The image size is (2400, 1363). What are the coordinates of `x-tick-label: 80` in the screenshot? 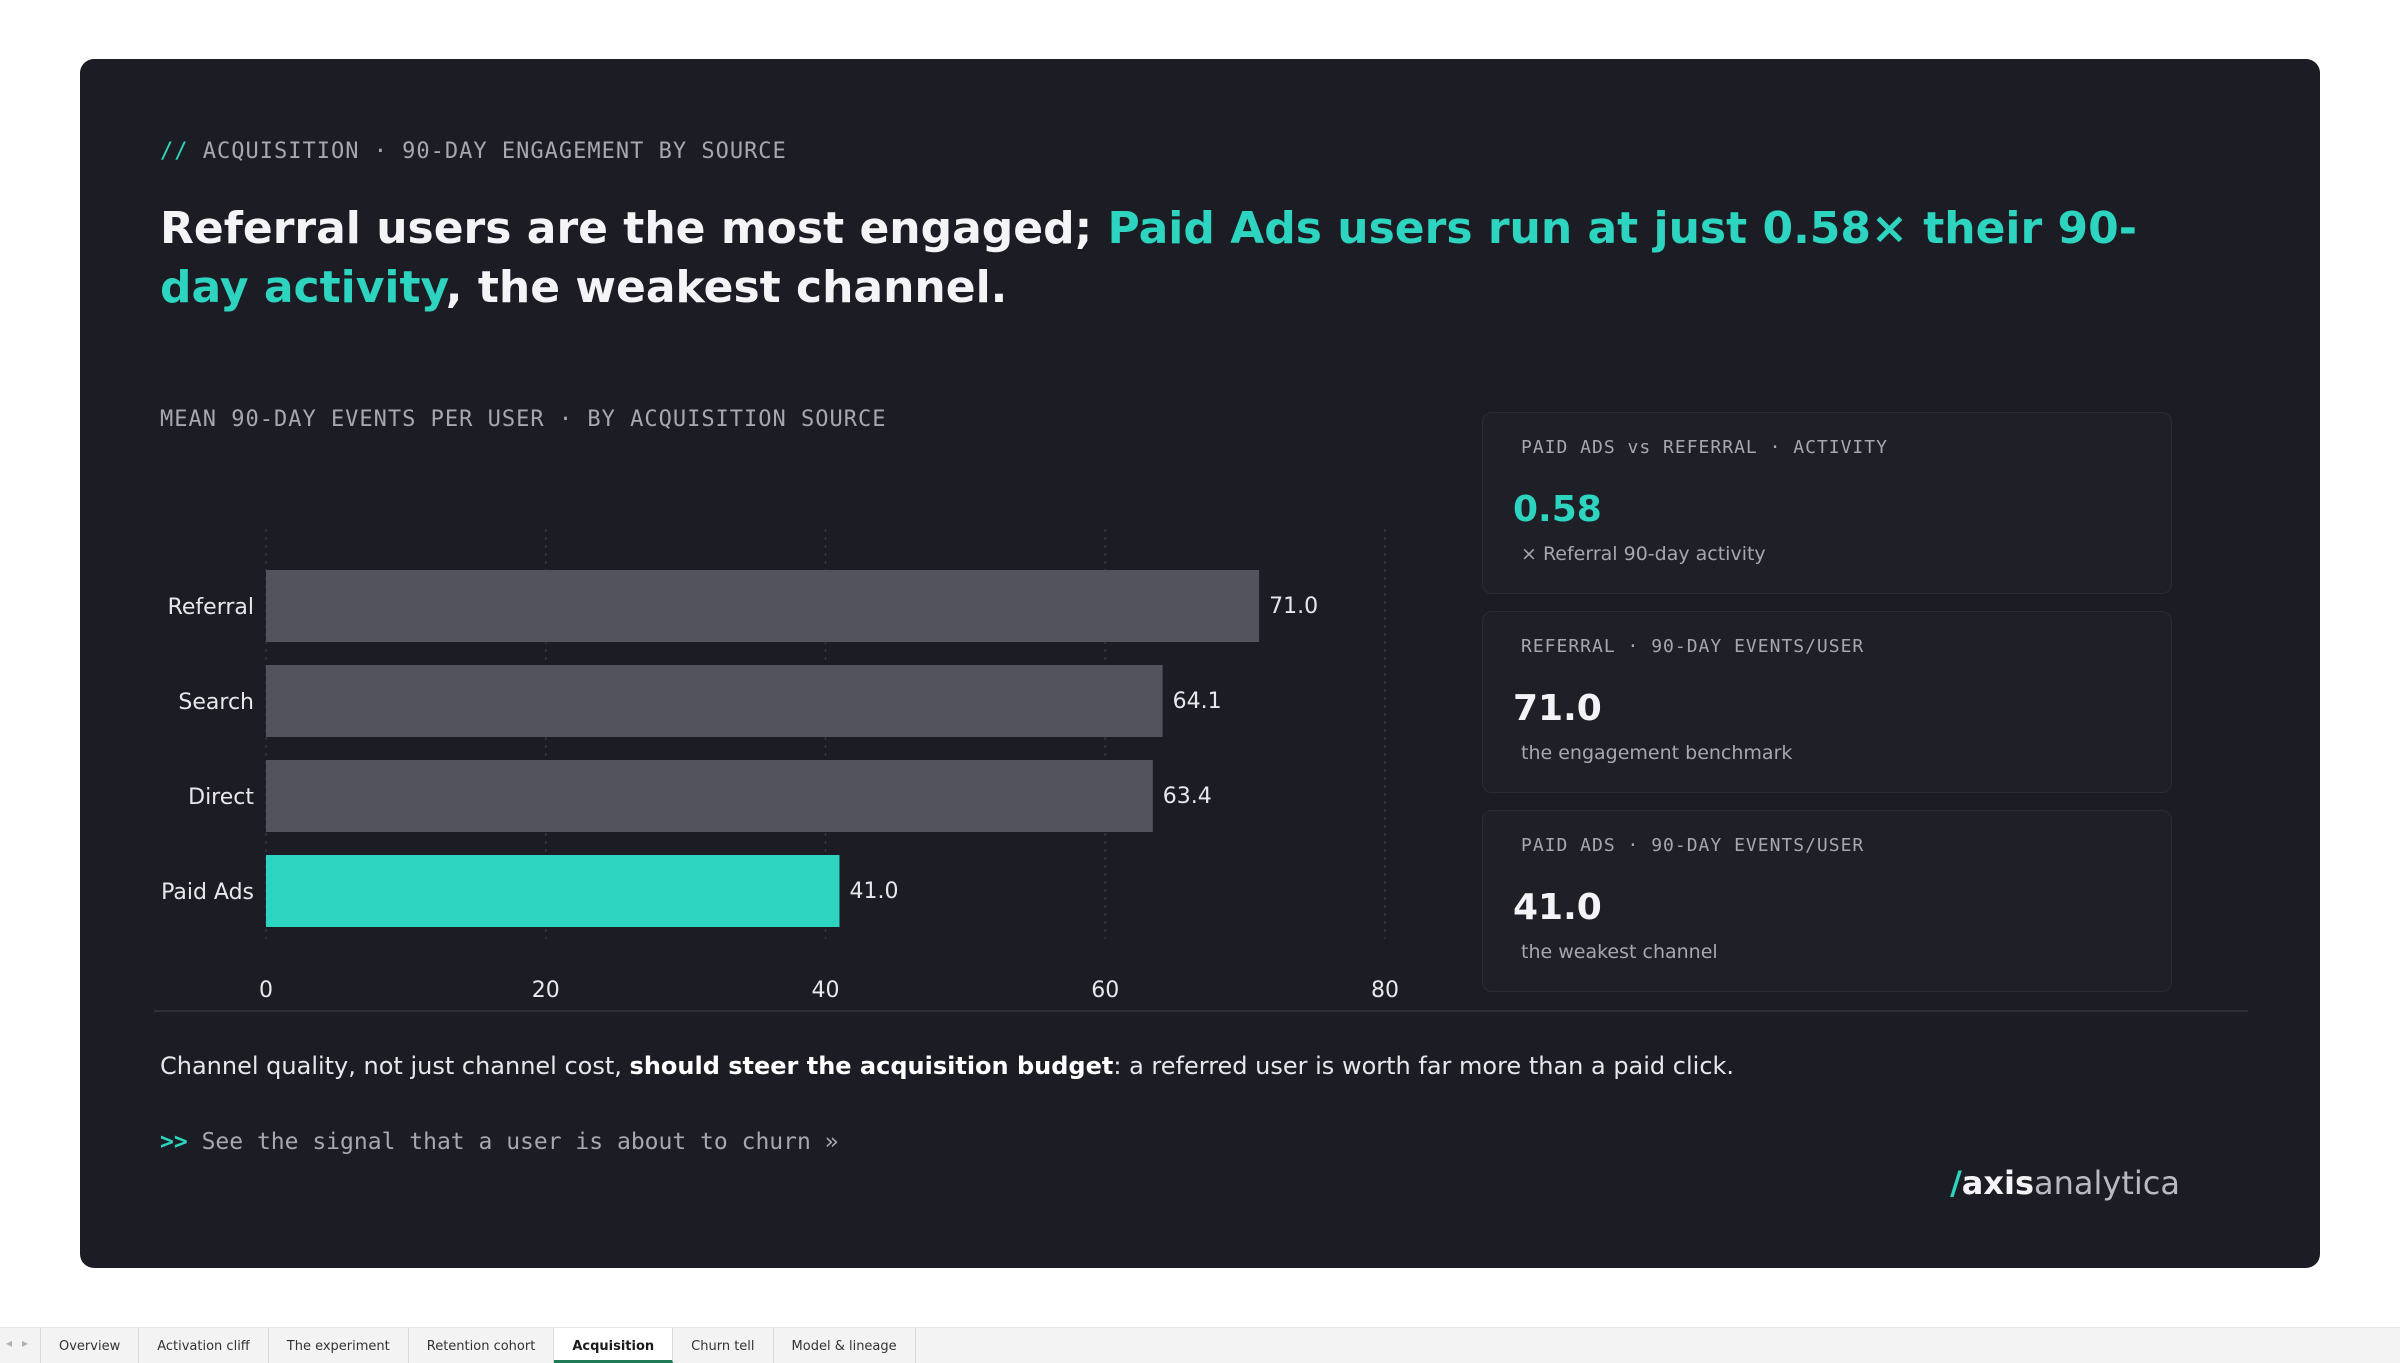 It's located at (1385, 990).